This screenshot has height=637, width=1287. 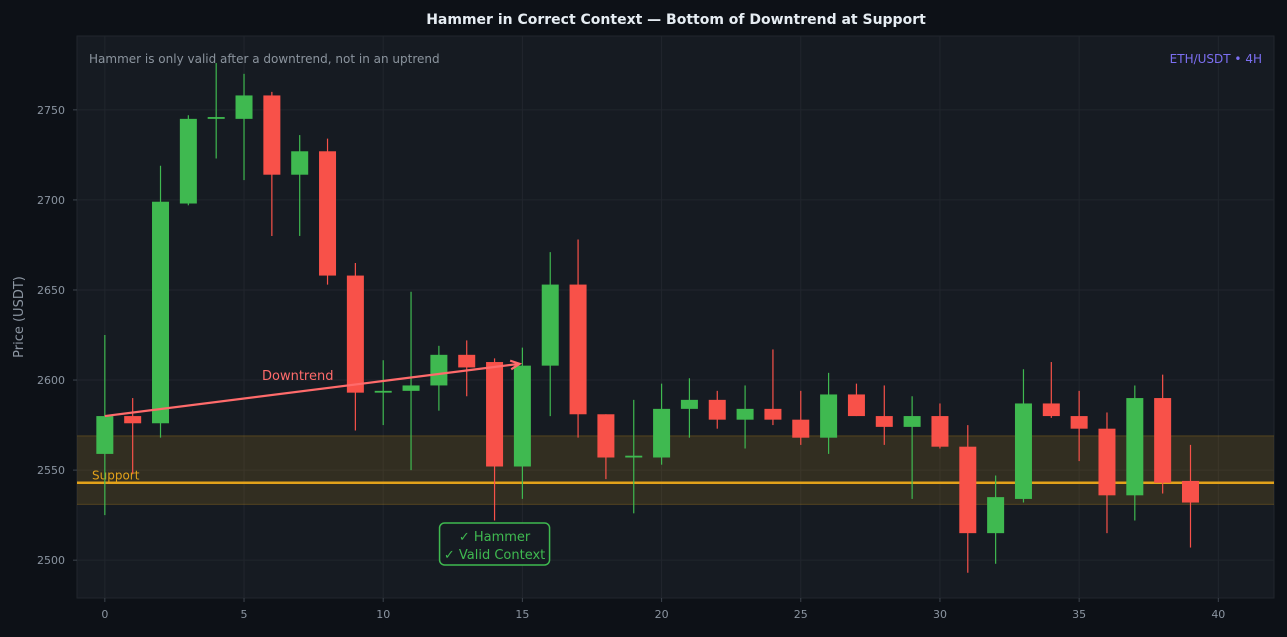 I want to click on y-tick-label: 2650, so click(x=51, y=290).